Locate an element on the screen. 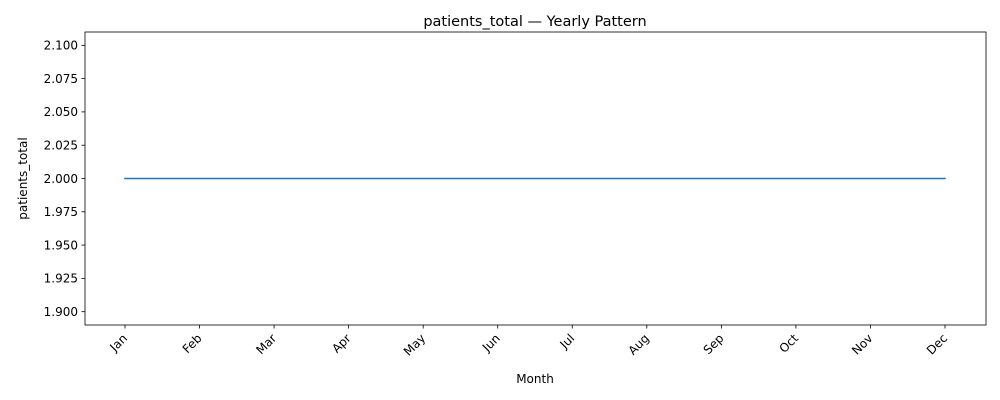  x-tick-label: Oct is located at coordinates (788, 343).